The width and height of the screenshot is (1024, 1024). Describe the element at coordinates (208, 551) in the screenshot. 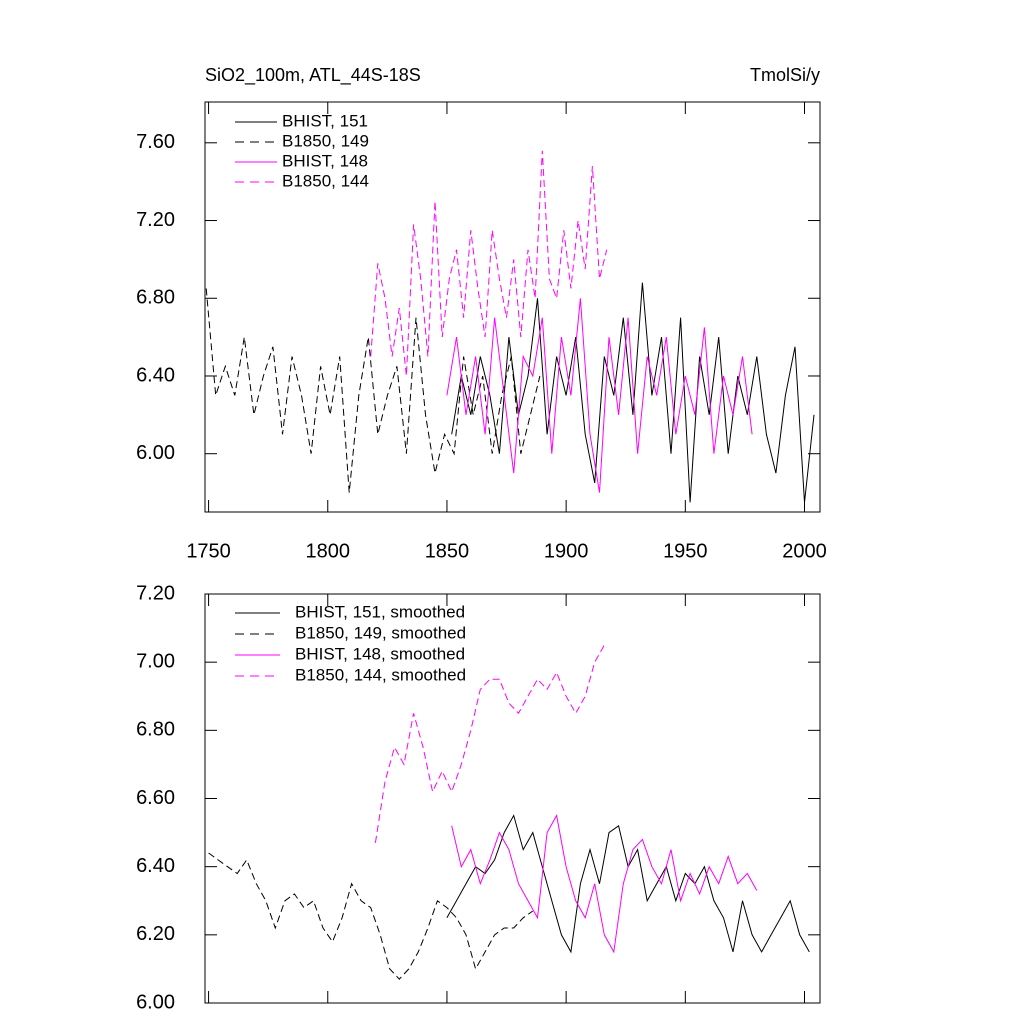

I see `x-tick-label: 1750` at that location.